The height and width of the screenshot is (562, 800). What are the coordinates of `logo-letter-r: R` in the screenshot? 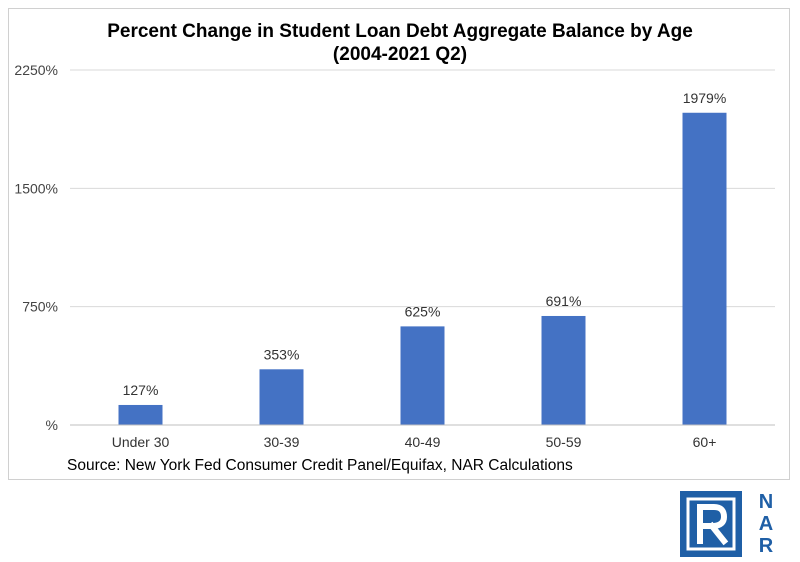 It's located at (766, 546).